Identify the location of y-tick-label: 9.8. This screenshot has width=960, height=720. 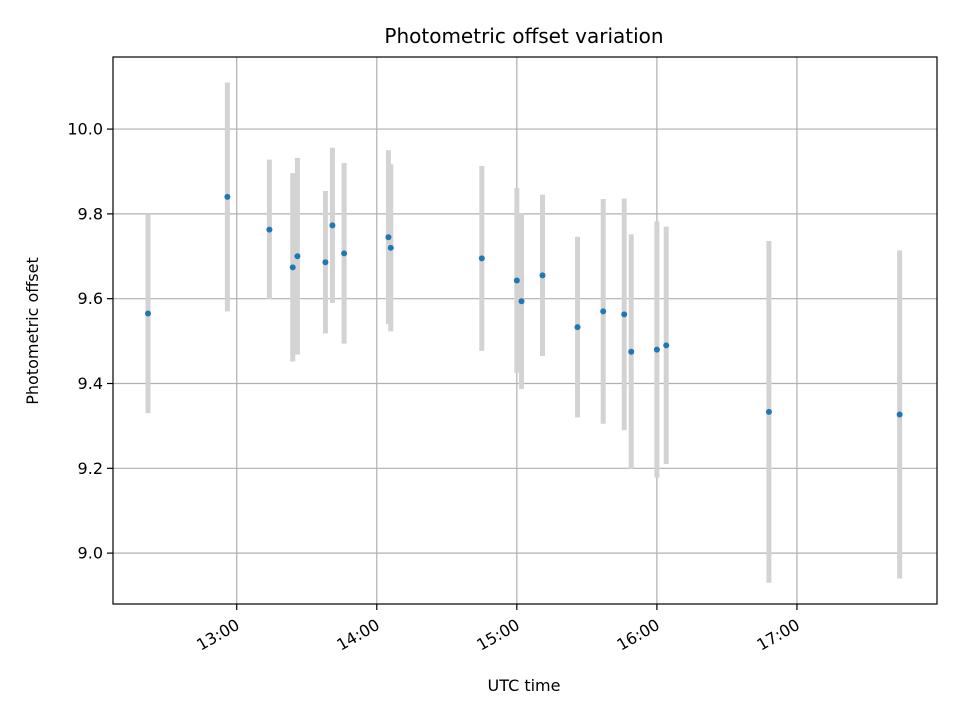
(90, 213).